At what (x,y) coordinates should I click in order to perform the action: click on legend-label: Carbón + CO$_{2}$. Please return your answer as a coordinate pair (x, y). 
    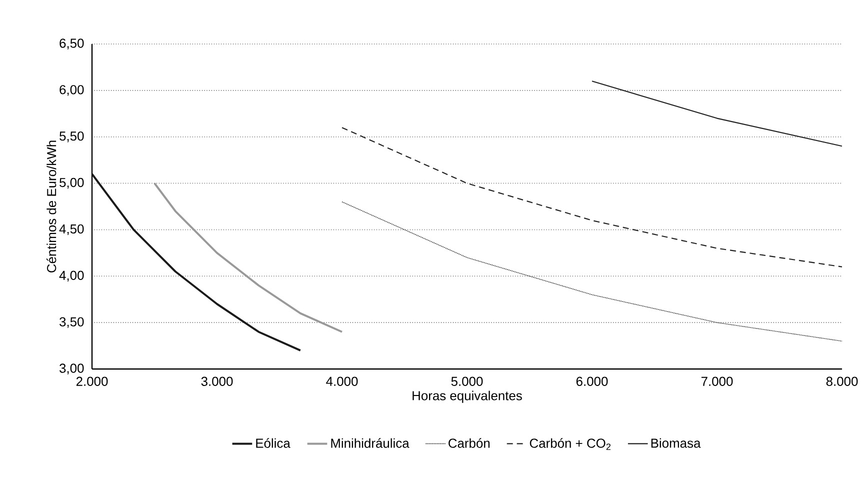
    Looking at the image, I should click on (570, 444).